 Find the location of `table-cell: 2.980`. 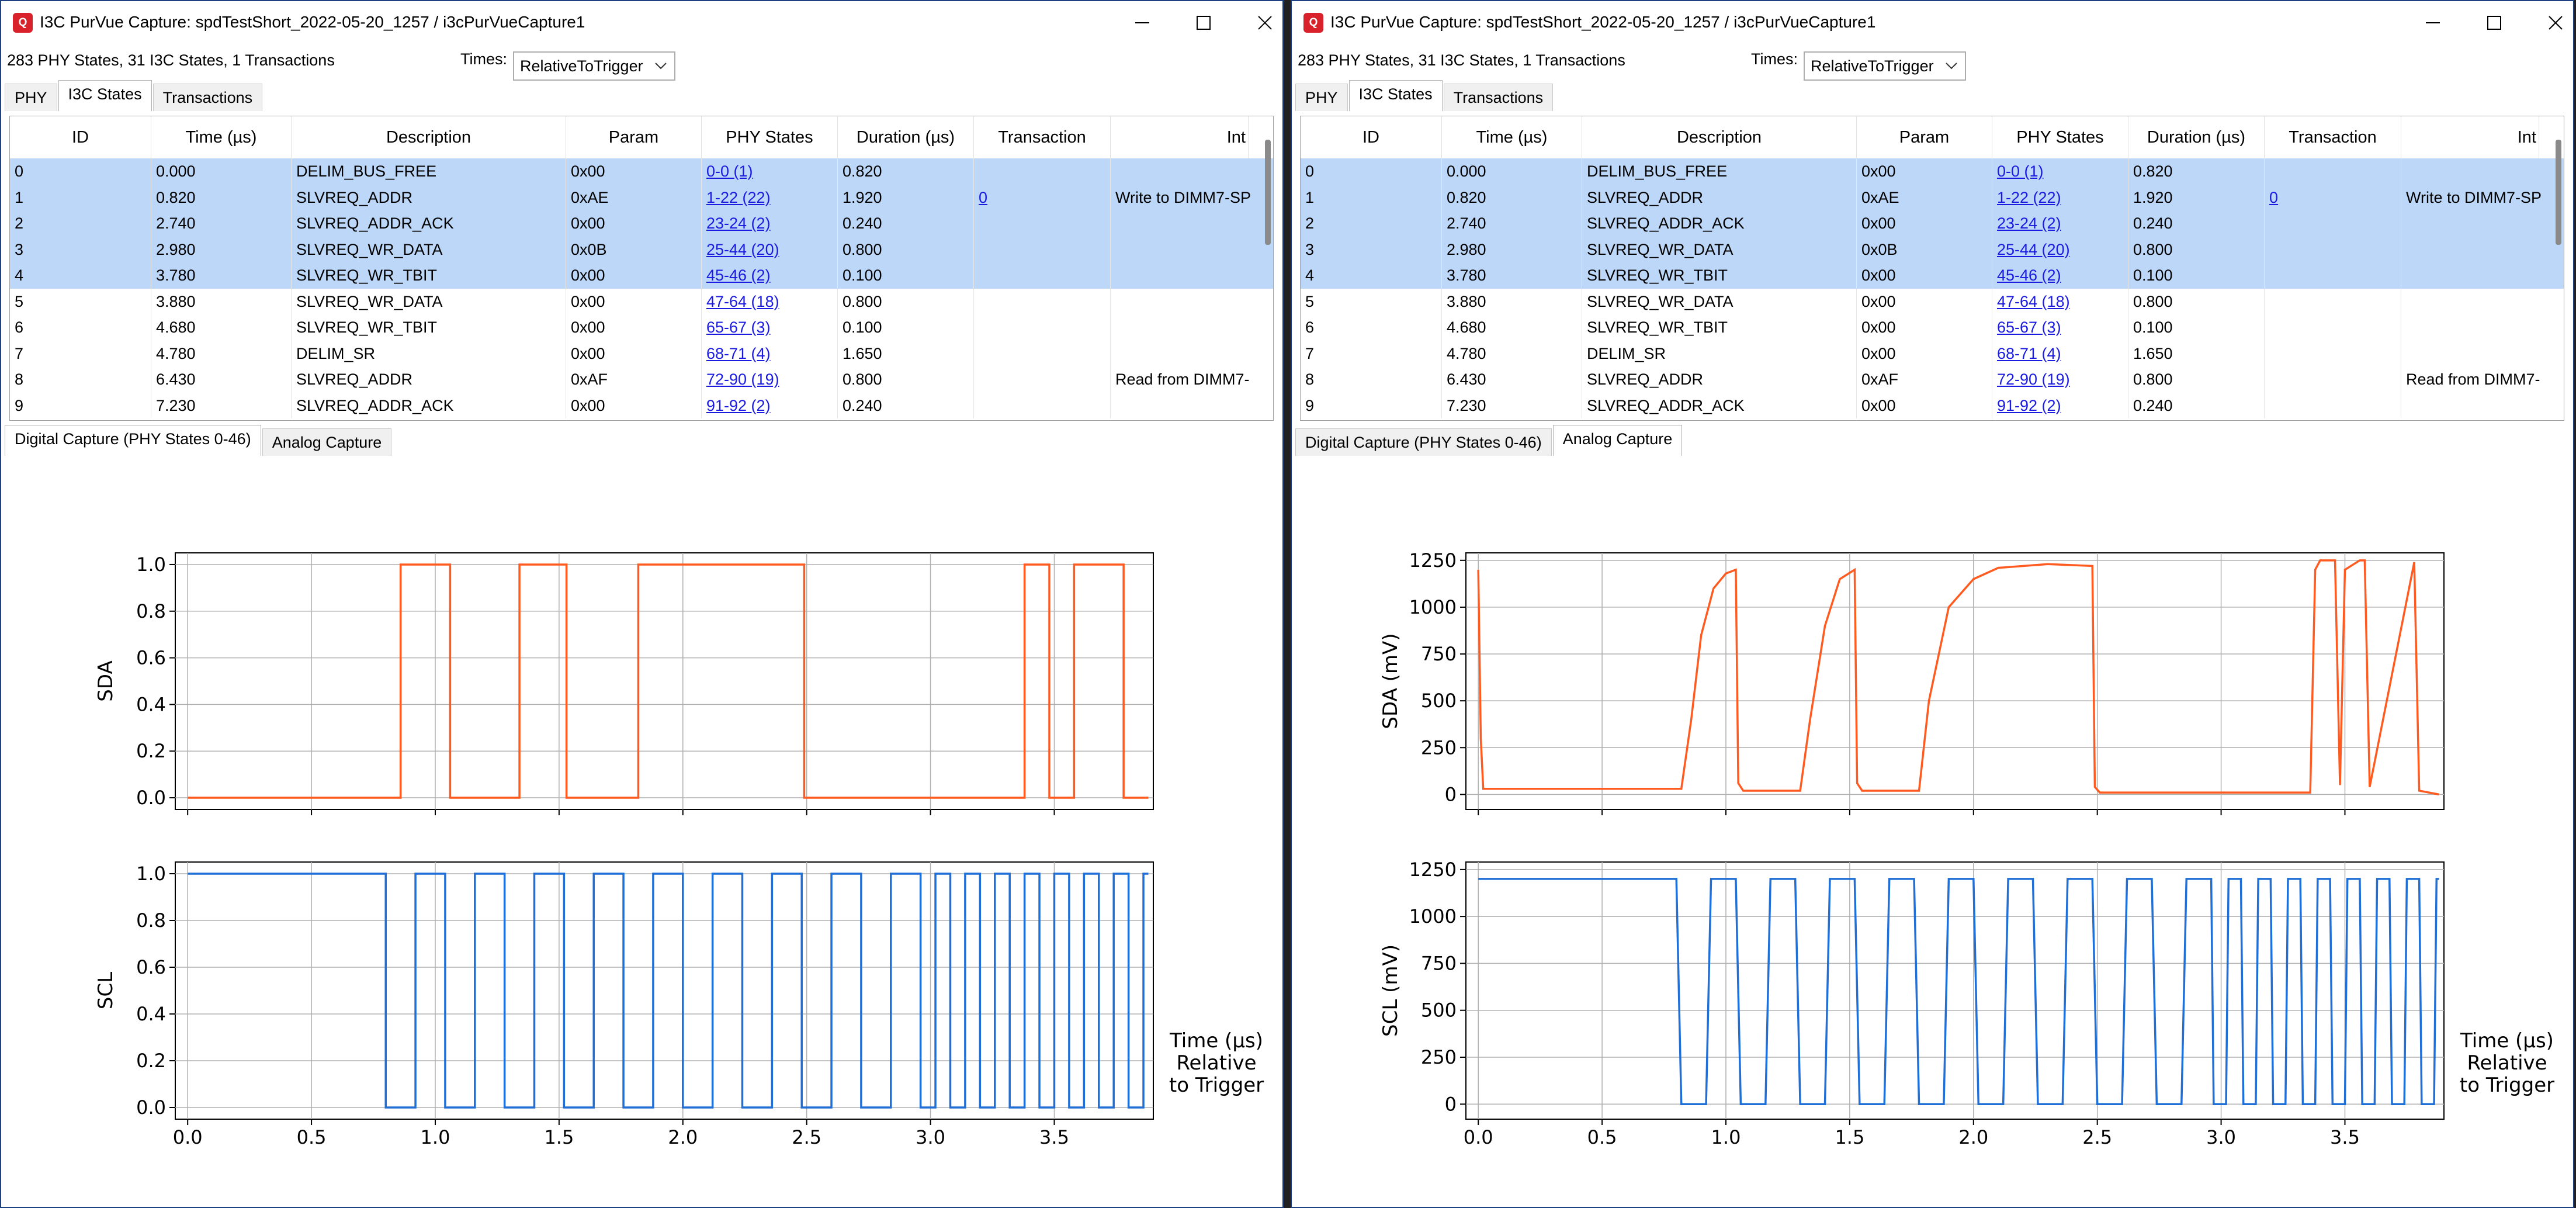

table-cell: 2.980 is located at coordinates (1512, 249).